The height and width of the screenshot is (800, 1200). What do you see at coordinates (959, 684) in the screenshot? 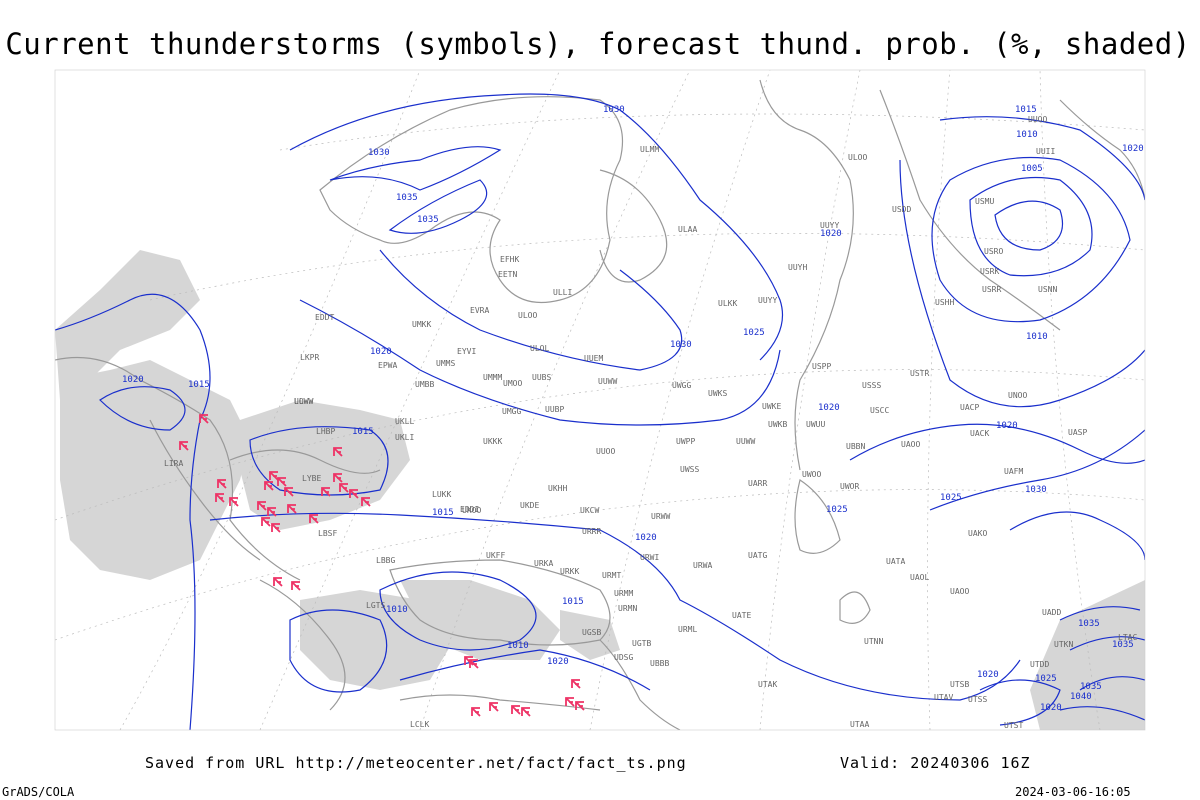
I see `station-label: UTSB` at bounding box center [959, 684].